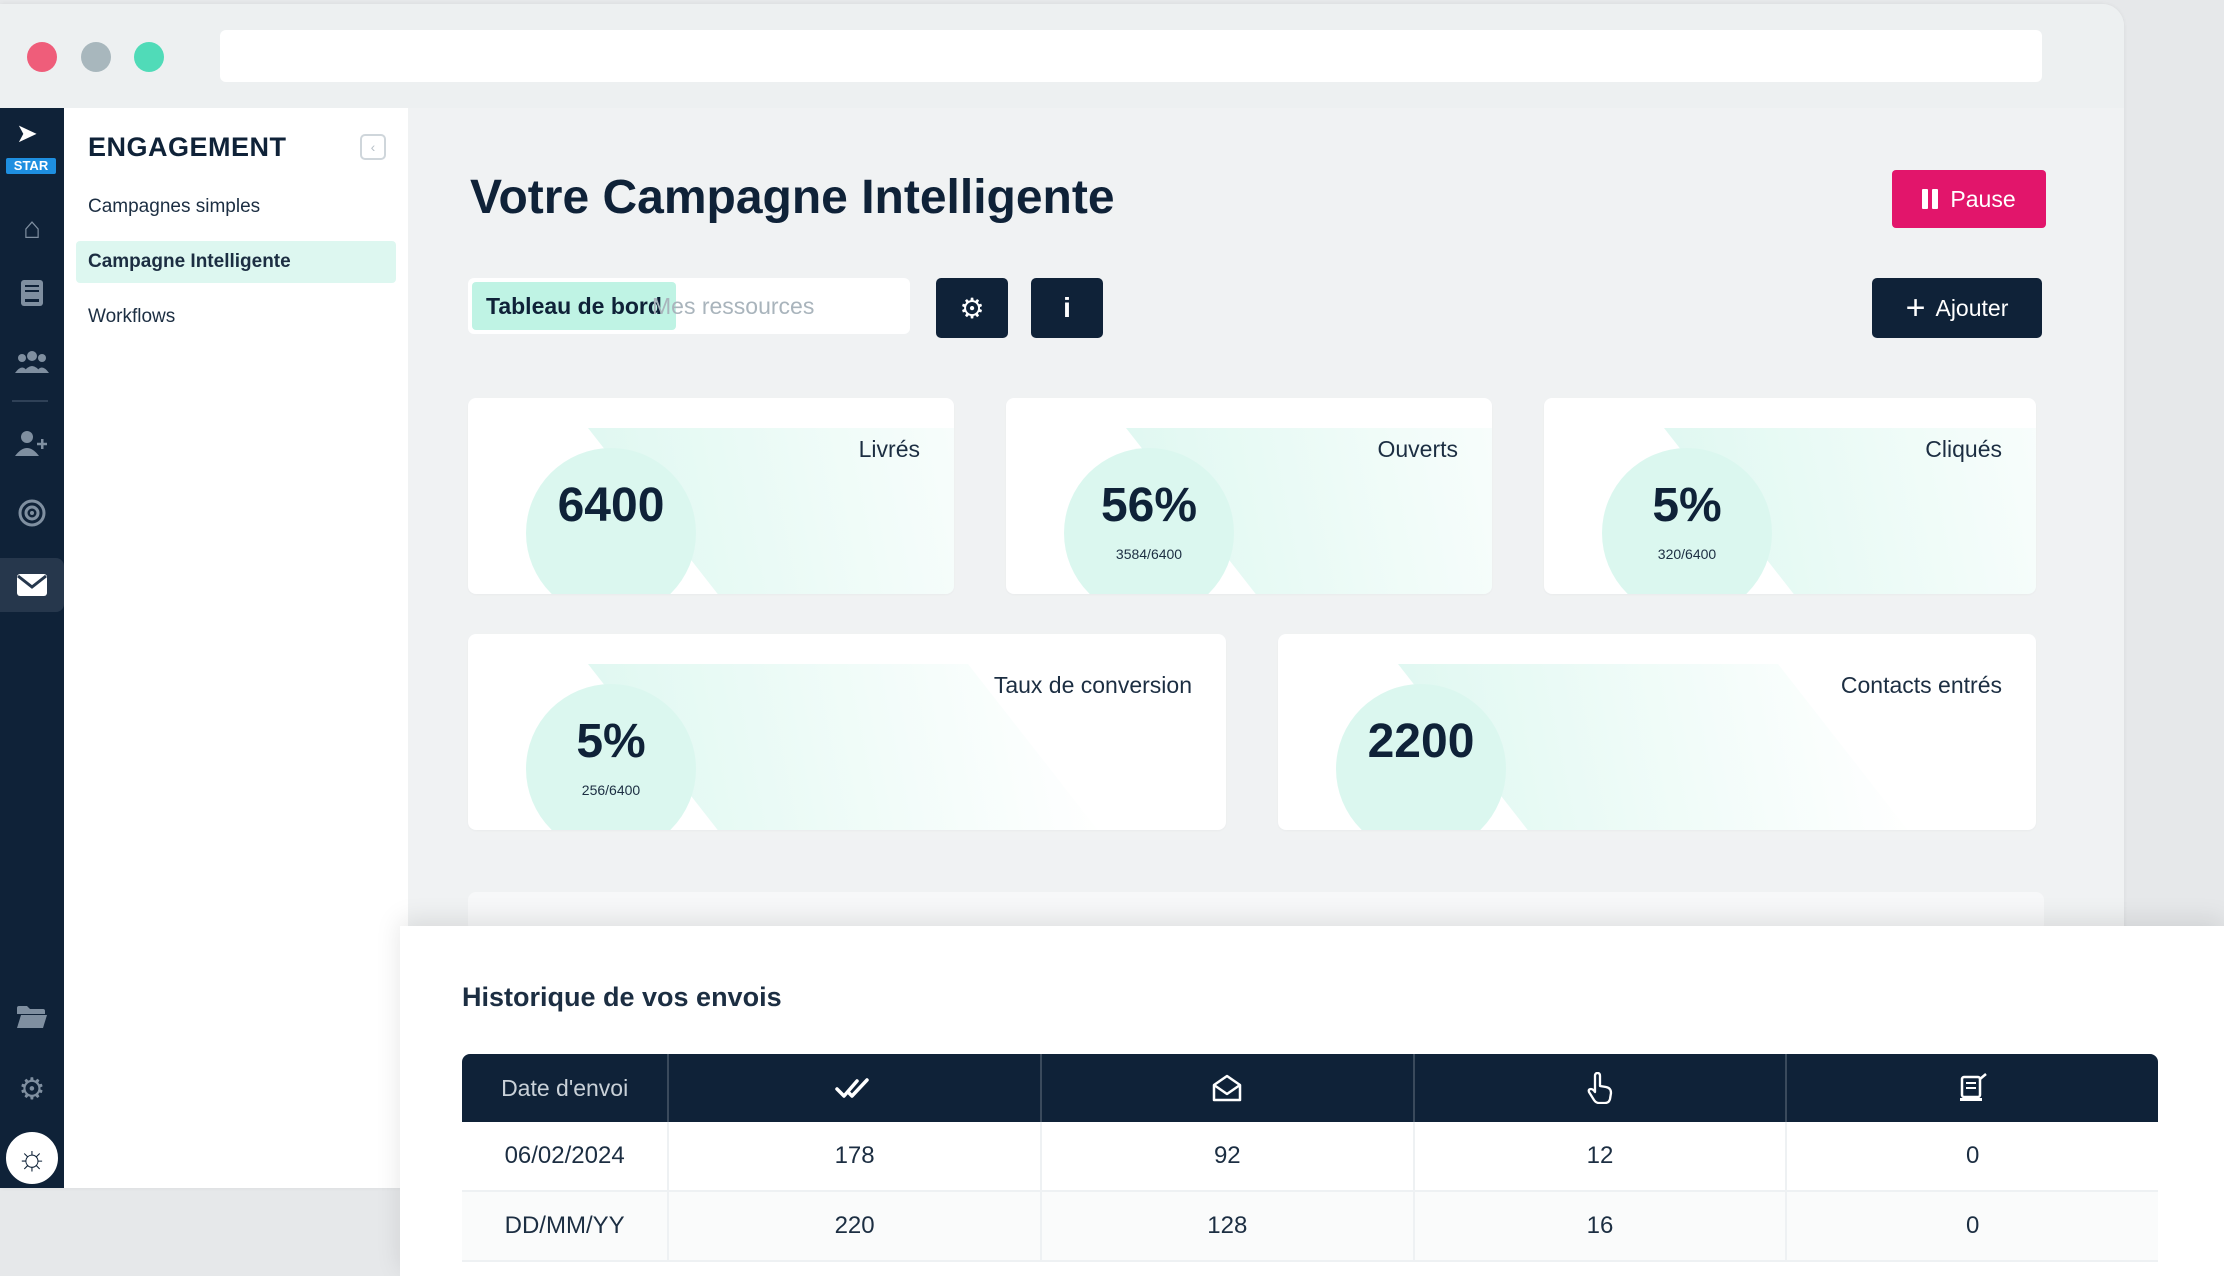 This screenshot has height=1276, width=2224. What do you see at coordinates (1930, 199) in the screenshot?
I see `pause-icon` at bounding box center [1930, 199].